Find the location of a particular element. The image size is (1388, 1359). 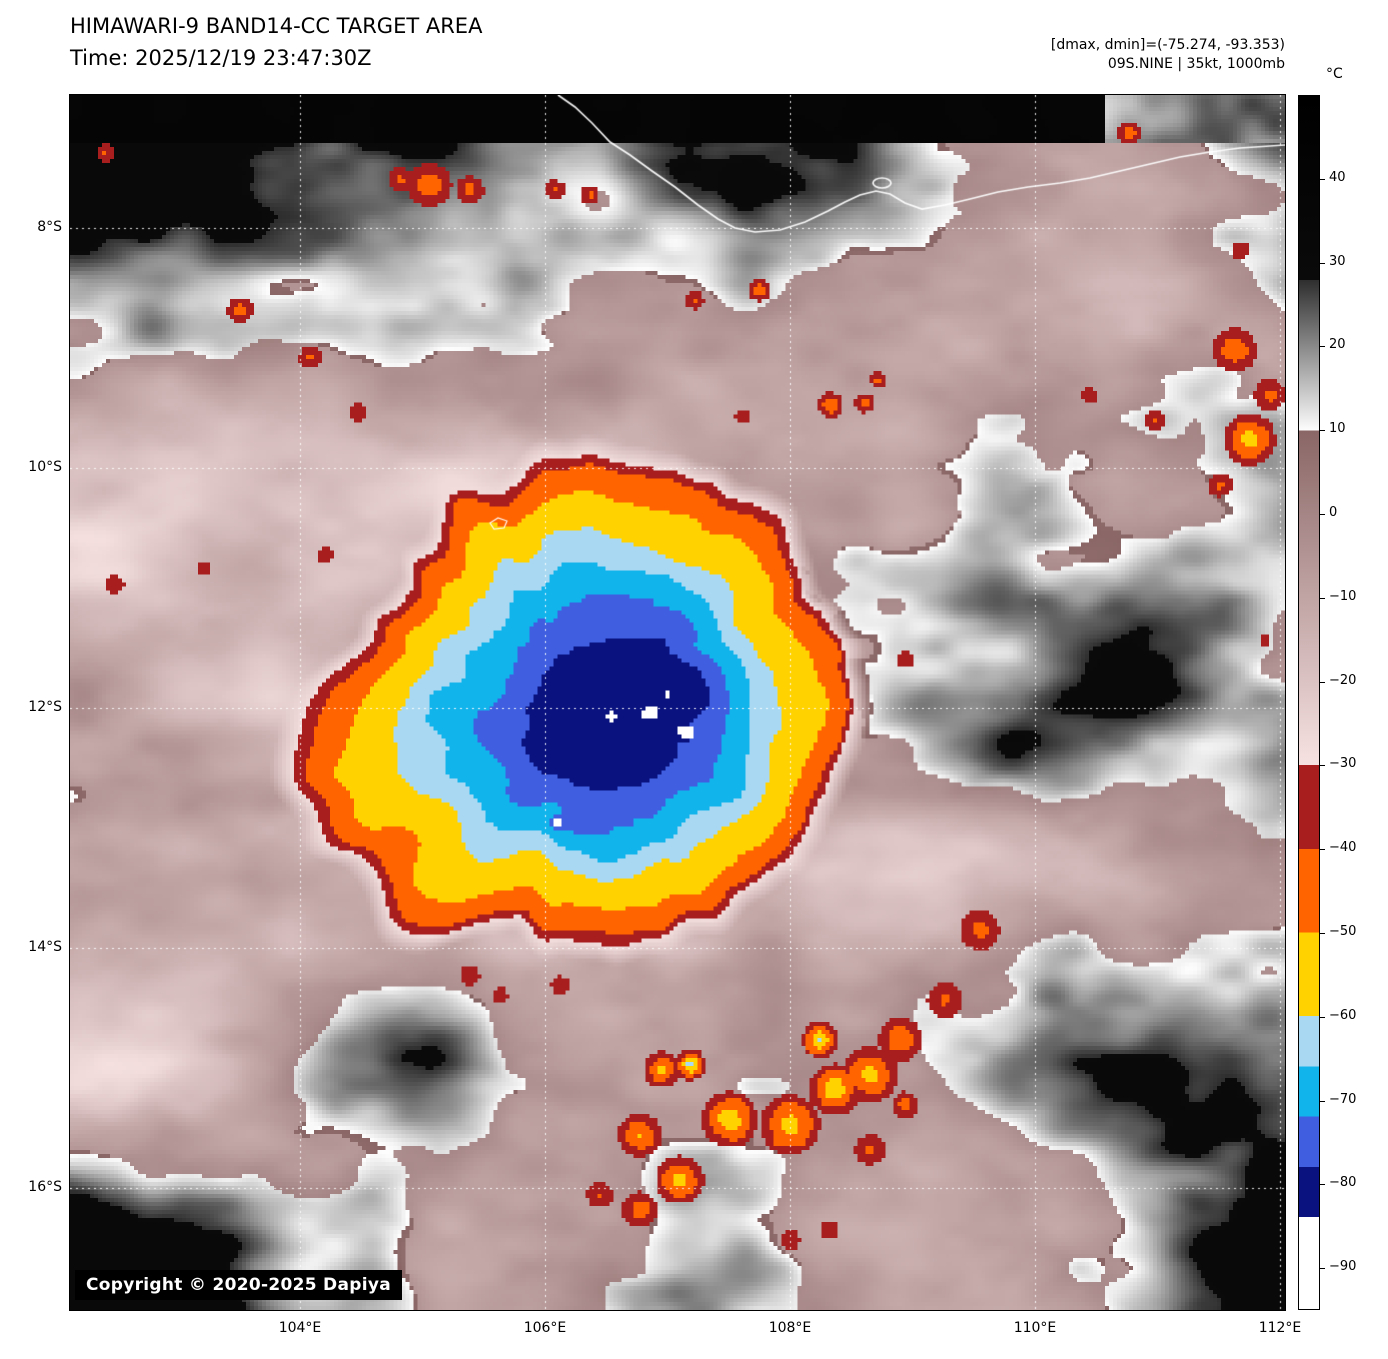

copyright-label: Copyright © 2020-2025 Dapiya is located at coordinates (238, 1285).